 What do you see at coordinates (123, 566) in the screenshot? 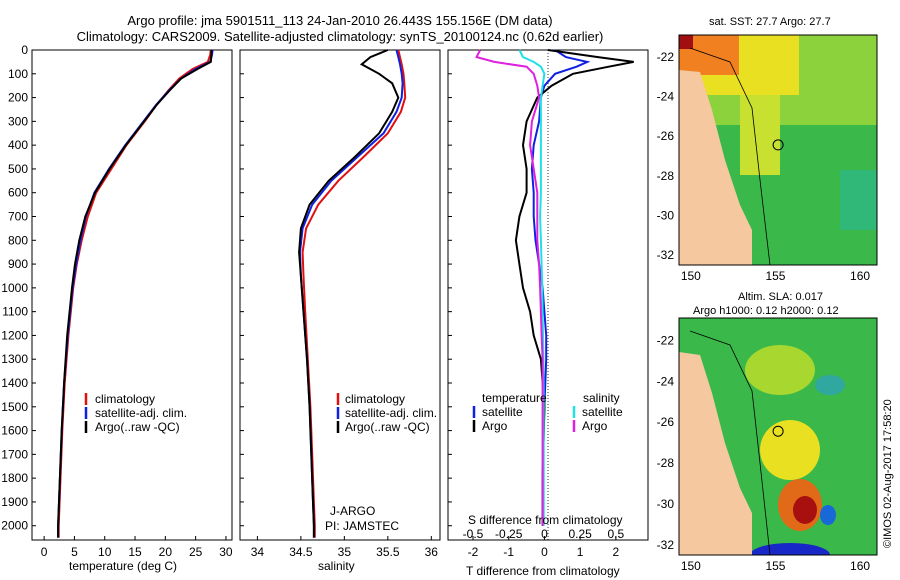
I see `temperature-xlabel: temperature (deg C)` at bounding box center [123, 566].